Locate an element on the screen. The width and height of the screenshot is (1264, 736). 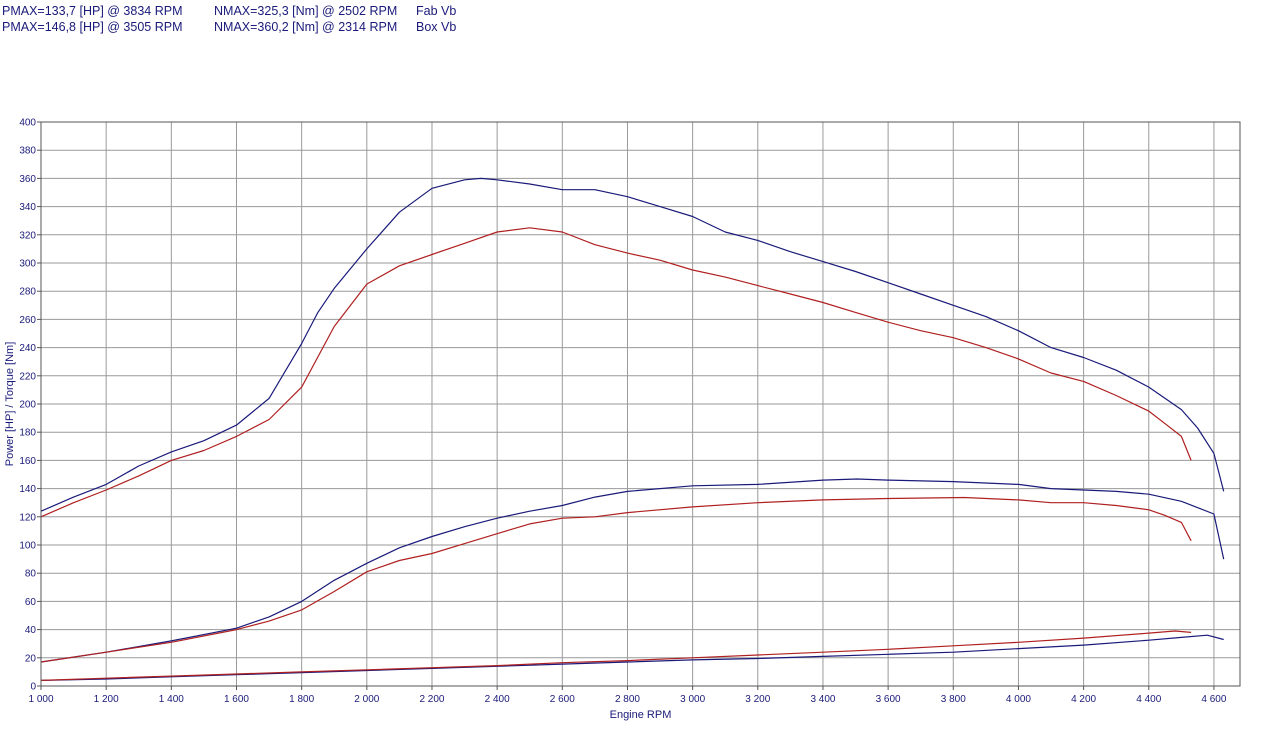
x-tick-label: 1 400 is located at coordinates (171, 699).